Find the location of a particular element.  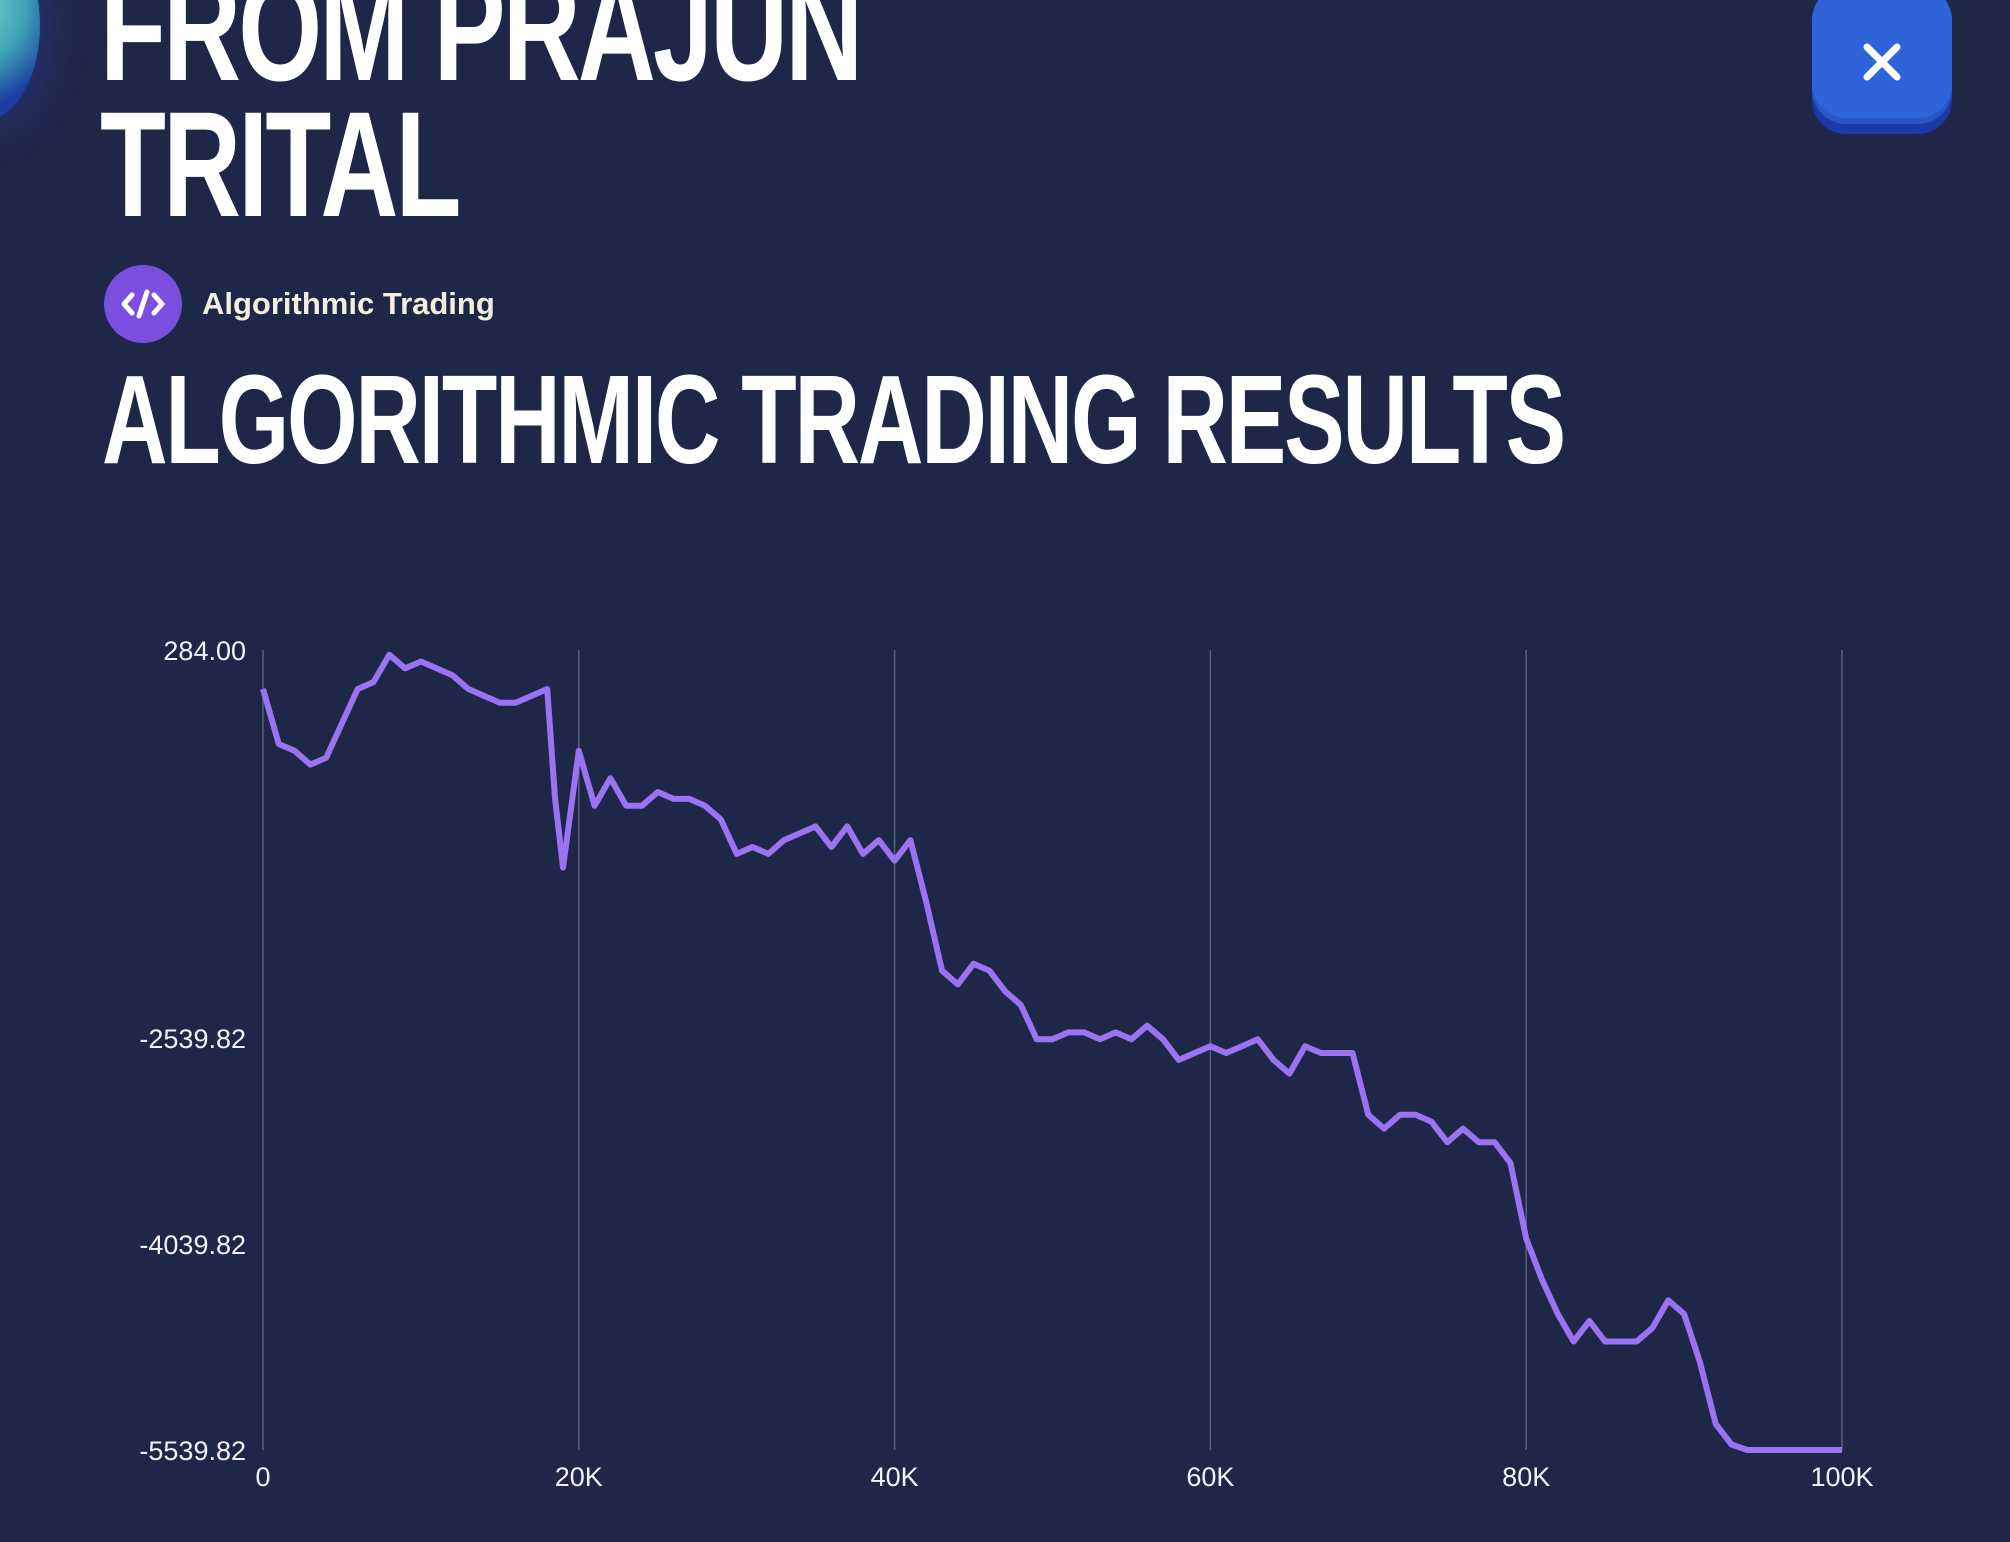

close-button is located at coordinates (1882, 62).